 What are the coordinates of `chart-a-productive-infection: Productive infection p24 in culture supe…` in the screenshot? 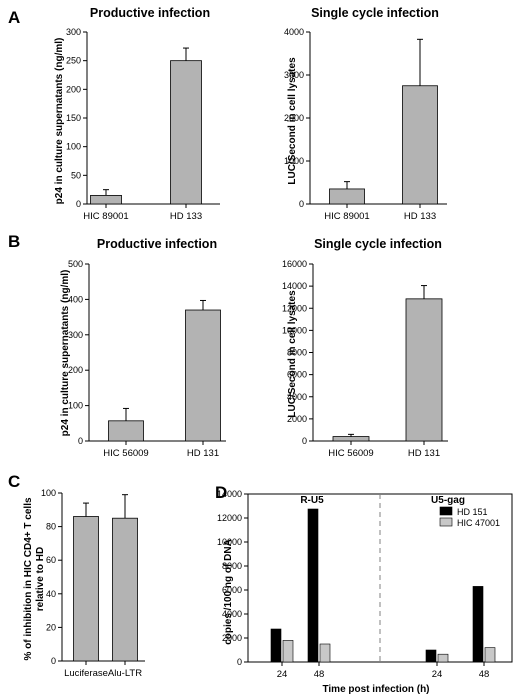 It's located at (137, 114).